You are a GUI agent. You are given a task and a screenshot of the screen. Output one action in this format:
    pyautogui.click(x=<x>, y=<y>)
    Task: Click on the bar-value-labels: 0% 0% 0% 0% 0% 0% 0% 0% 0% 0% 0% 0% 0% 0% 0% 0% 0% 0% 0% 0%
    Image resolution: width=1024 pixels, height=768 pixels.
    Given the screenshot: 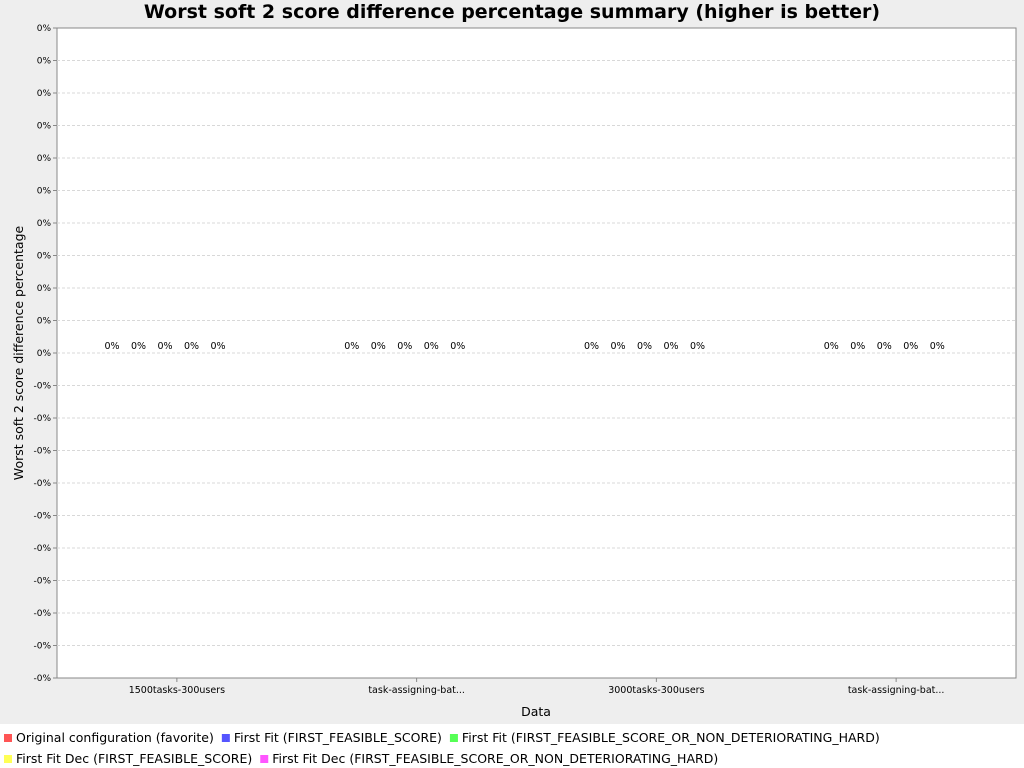 What is the action you would take?
    pyautogui.click(x=524, y=346)
    